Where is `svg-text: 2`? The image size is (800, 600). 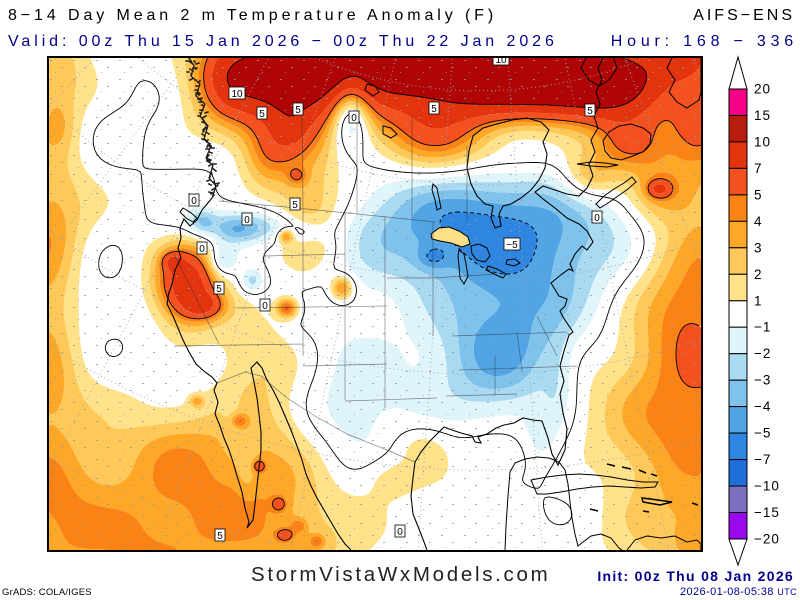 svg-text: 2 is located at coordinates (758, 274).